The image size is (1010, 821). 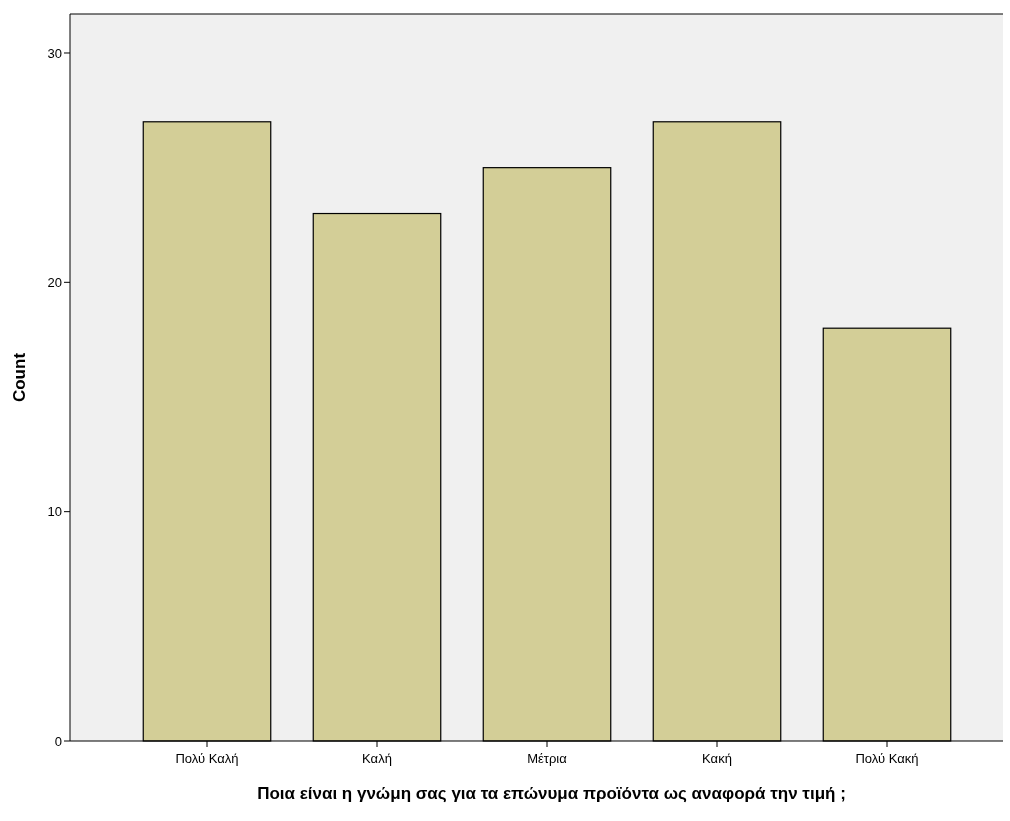 What do you see at coordinates (54, 512) in the screenshot?
I see `y-tick-label: 10` at bounding box center [54, 512].